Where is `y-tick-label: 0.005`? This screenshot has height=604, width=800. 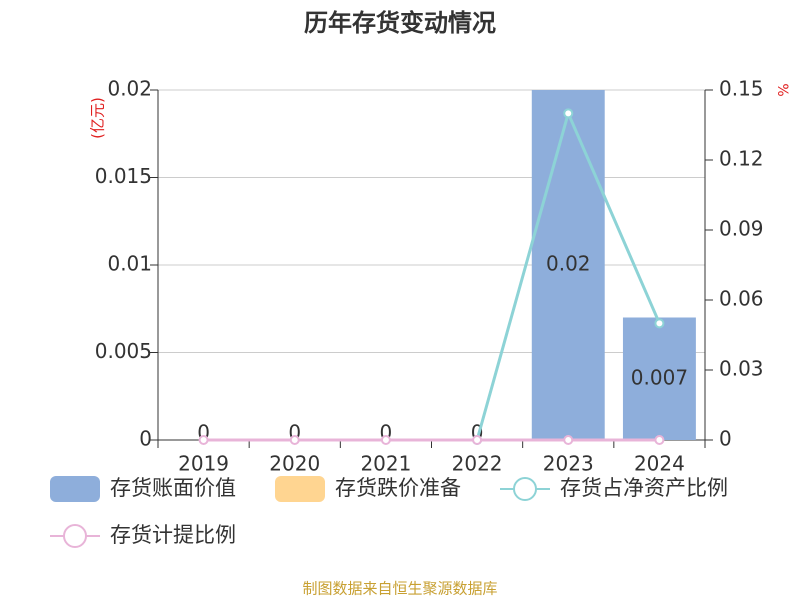 y-tick-label: 0.005 is located at coordinates (123, 351).